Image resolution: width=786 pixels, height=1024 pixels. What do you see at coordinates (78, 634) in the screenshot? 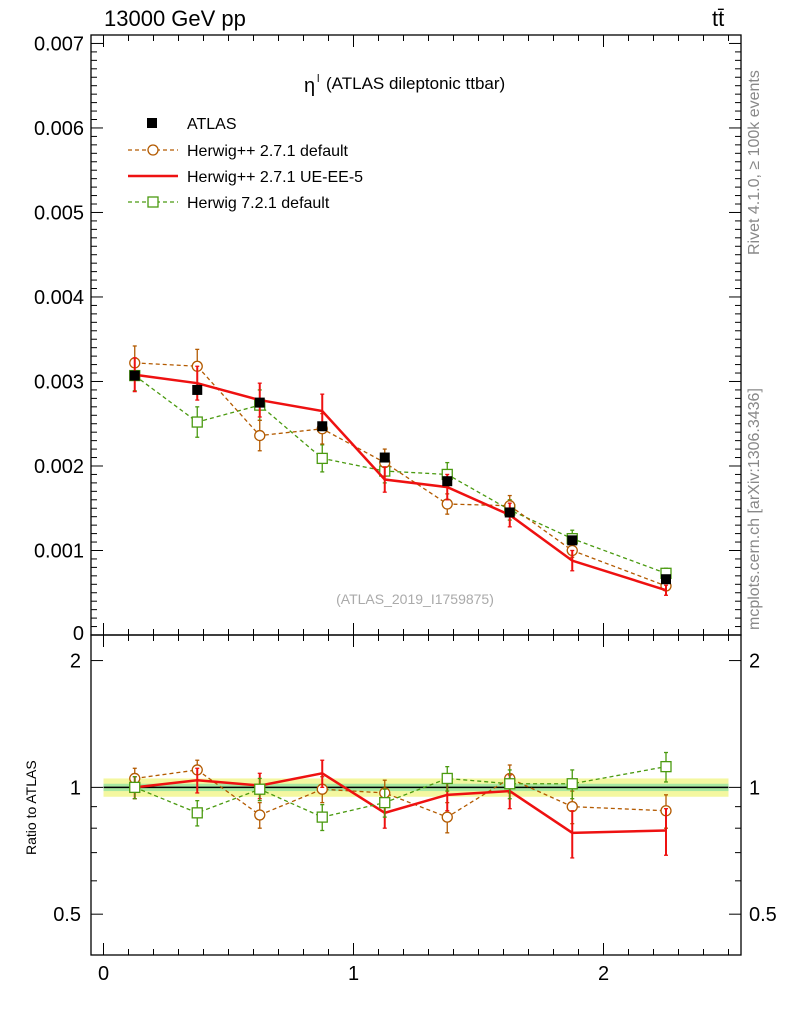
I see `main-ytick-label-zero: 0` at bounding box center [78, 634].